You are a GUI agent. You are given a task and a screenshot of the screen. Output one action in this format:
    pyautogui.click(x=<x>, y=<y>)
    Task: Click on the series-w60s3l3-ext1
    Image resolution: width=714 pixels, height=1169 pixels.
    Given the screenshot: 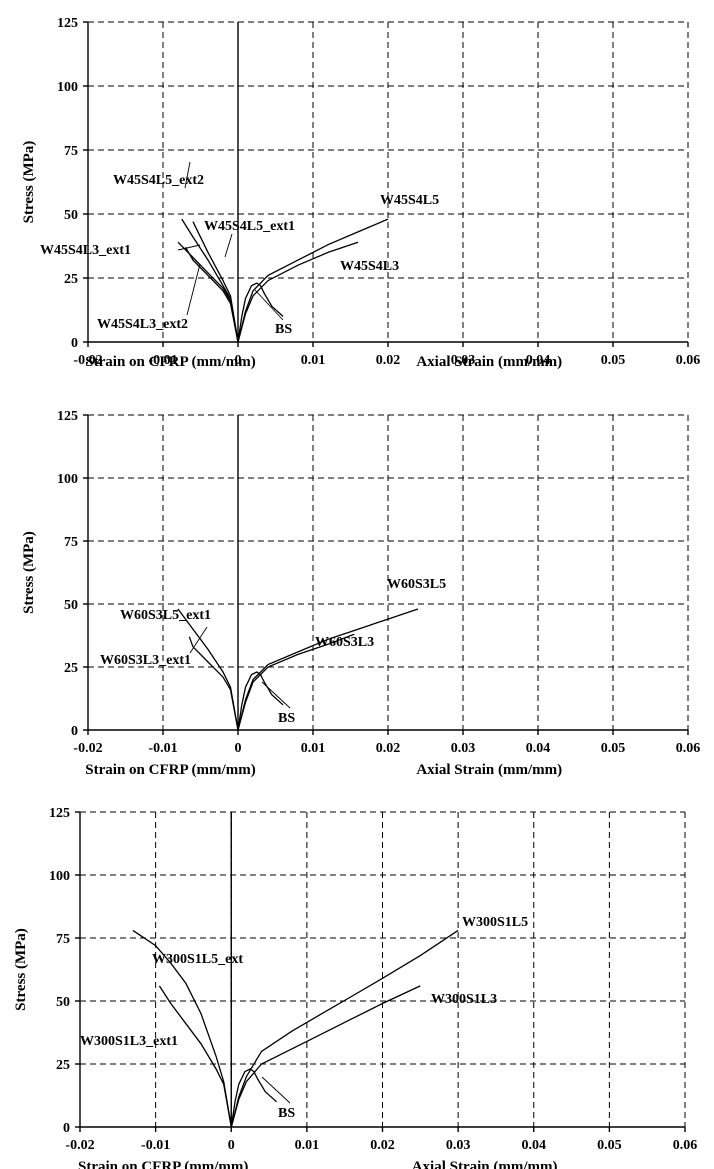 What is the action you would take?
    pyautogui.click(x=213, y=683)
    